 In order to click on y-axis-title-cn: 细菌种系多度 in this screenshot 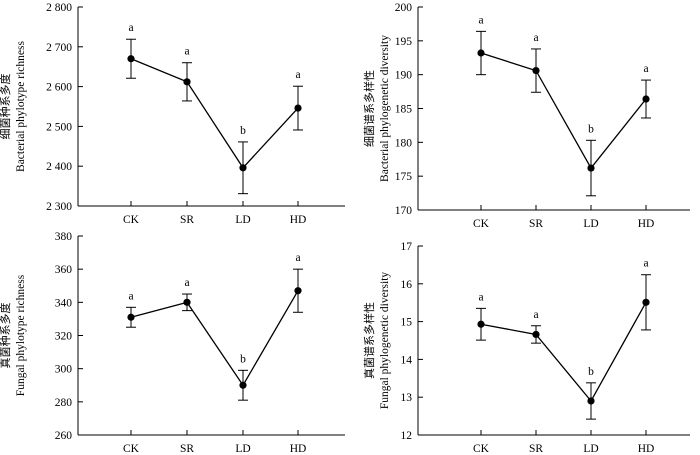, I will do `click(6, 107)`.